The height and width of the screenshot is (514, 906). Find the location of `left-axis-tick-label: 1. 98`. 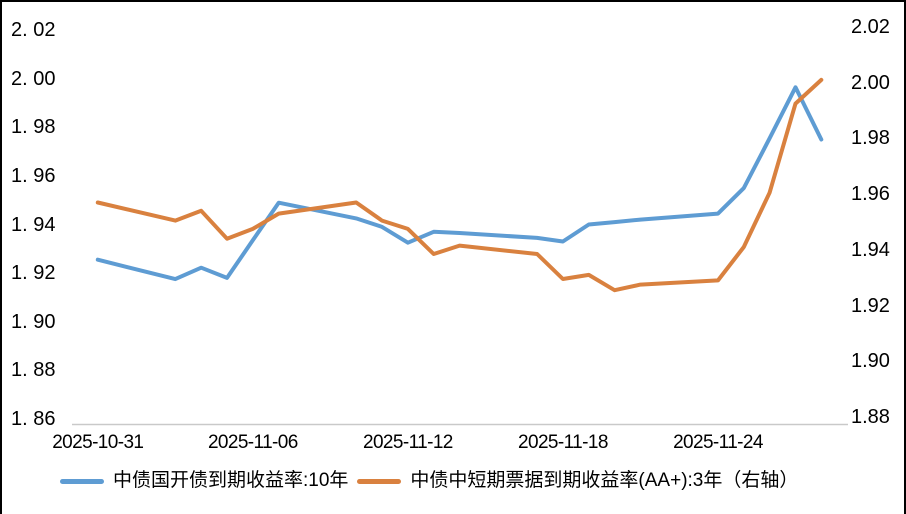

left-axis-tick-label: 1. 98 is located at coordinates (33, 127).